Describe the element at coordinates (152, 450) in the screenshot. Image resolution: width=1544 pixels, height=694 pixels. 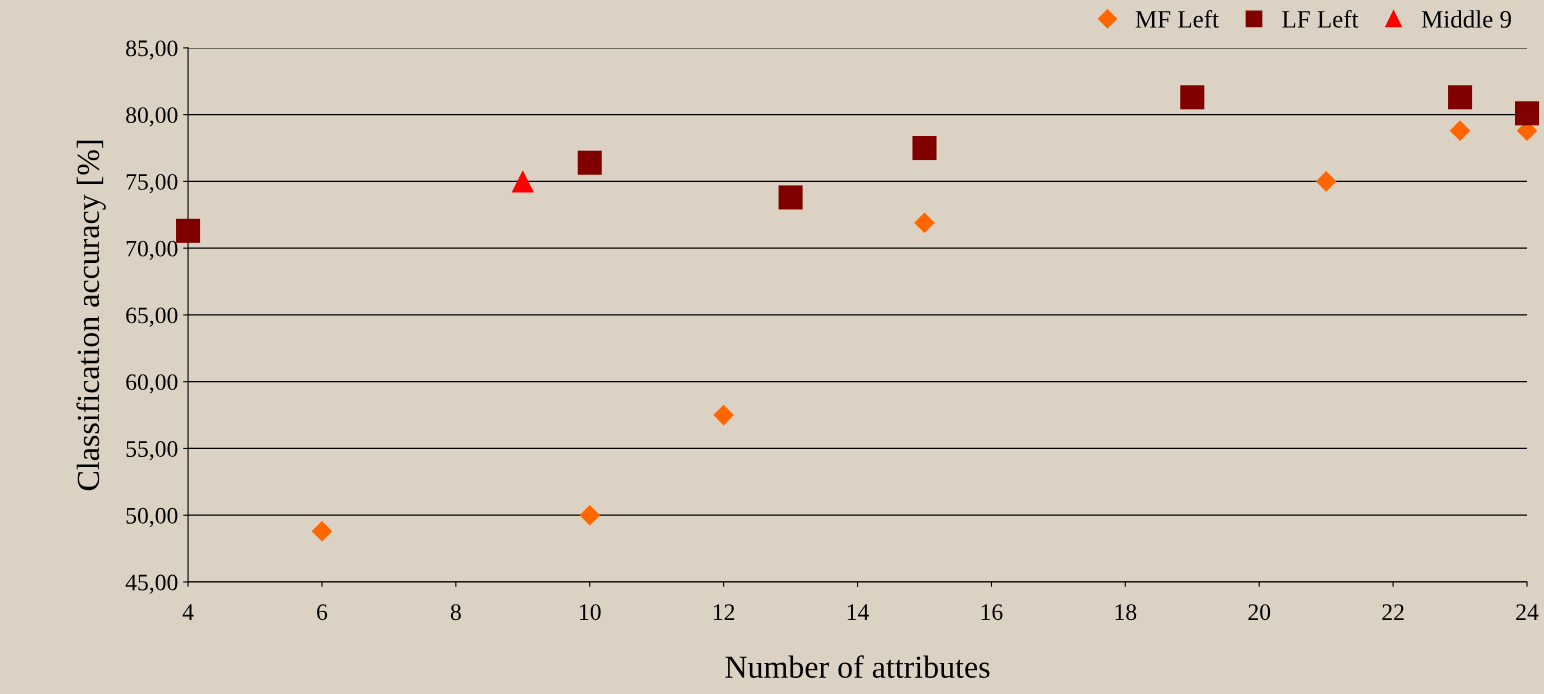
I see `y-tick-label: 55,00` at that location.